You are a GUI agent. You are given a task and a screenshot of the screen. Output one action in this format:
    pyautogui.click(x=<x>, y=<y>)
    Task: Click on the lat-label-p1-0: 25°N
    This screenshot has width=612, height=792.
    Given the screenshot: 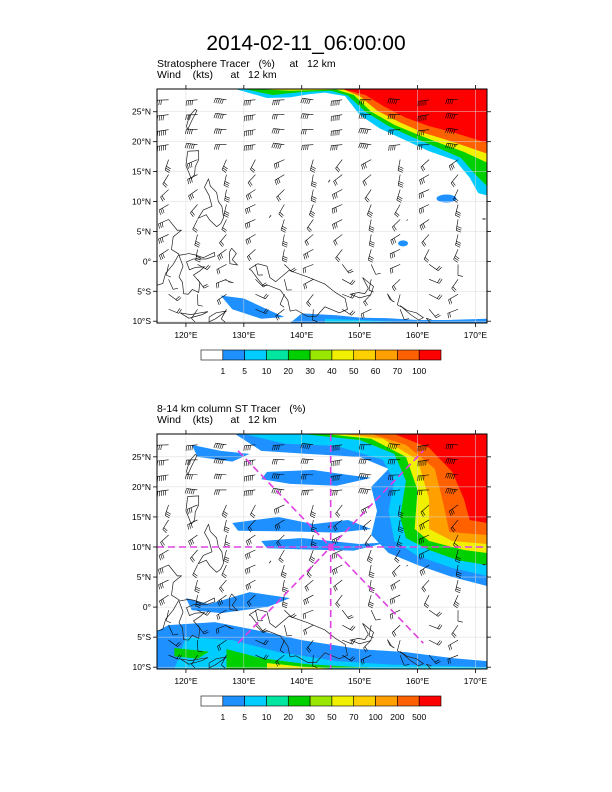 What is the action you would take?
    pyautogui.click(x=141, y=112)
    